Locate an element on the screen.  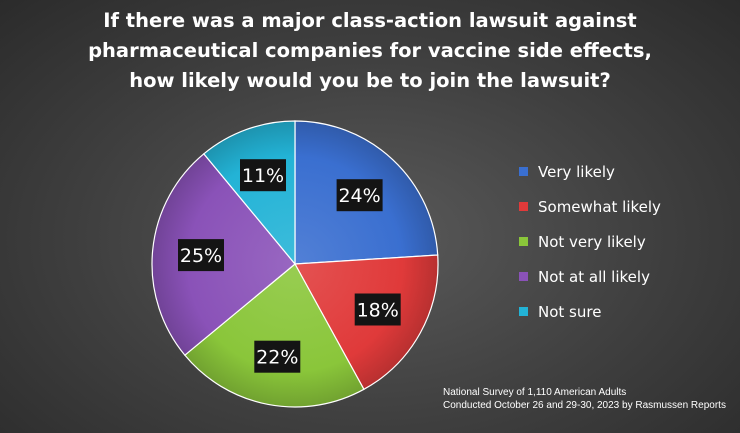
legend-item-not-at-all-likely: Not at all likely is located at coordinates (590, 276).